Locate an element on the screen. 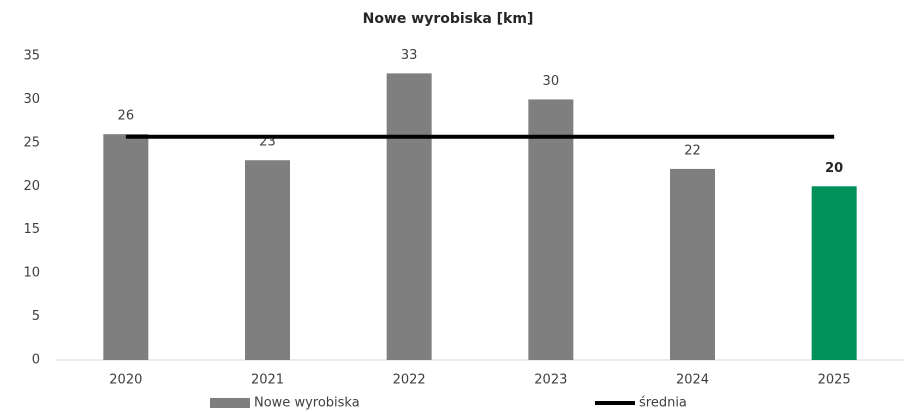 This screenshot has height=413, width=910. y-tick-label: 30 is located at coordinates (31, 99).